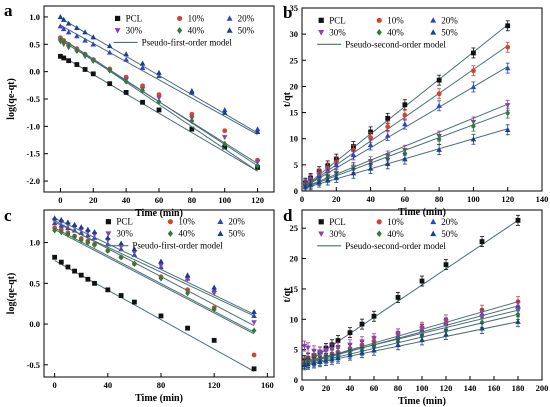  Describe the element at coordinates (287, 99) in the screenshot. I see `y-axis-label: t/qt` at that location.